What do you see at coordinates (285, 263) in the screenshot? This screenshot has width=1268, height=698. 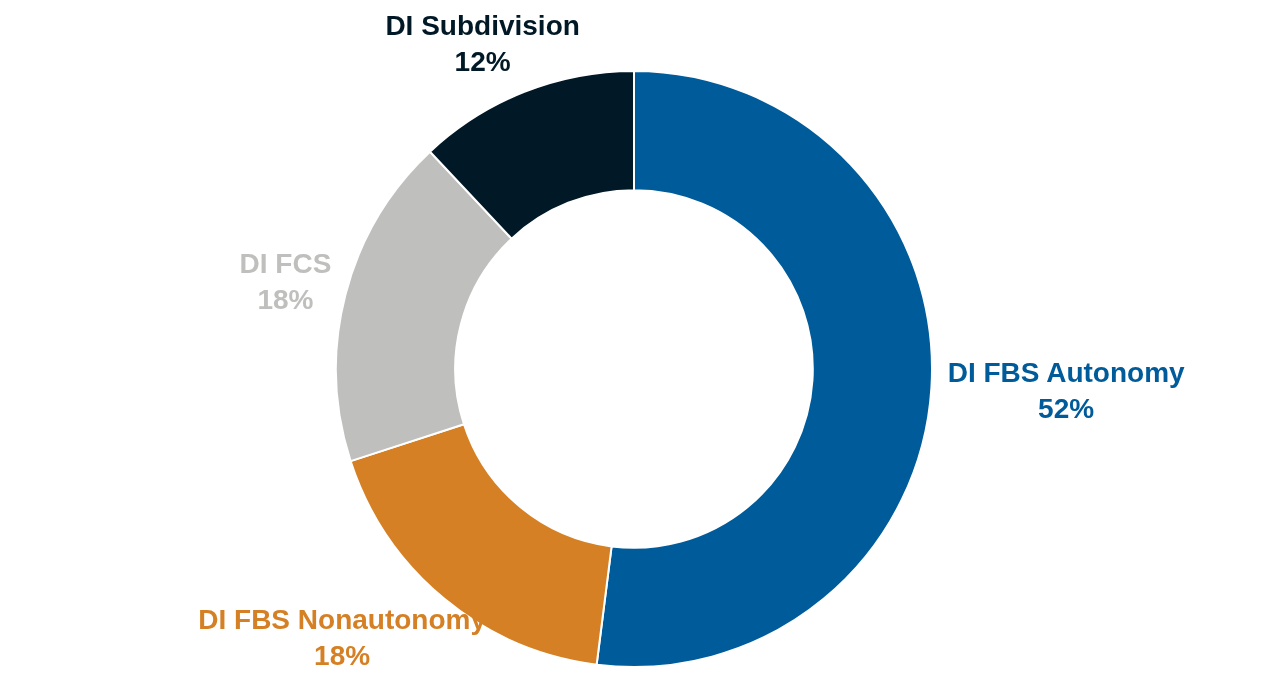 I see `slice-label: DI FCS` at bounding box center [285, 263].